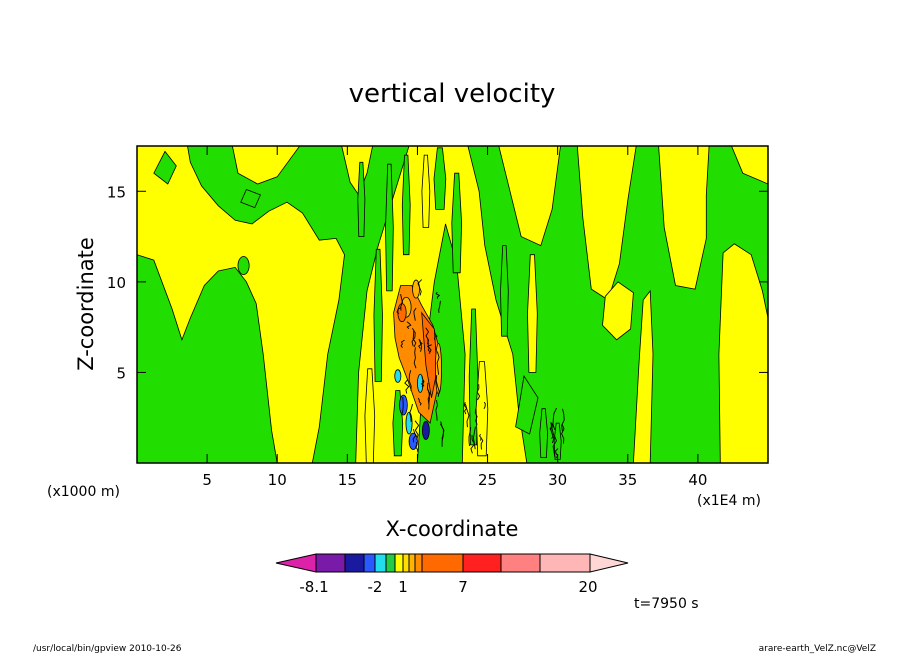  I want to click on colorbar-label: 1, so click(403, 587).